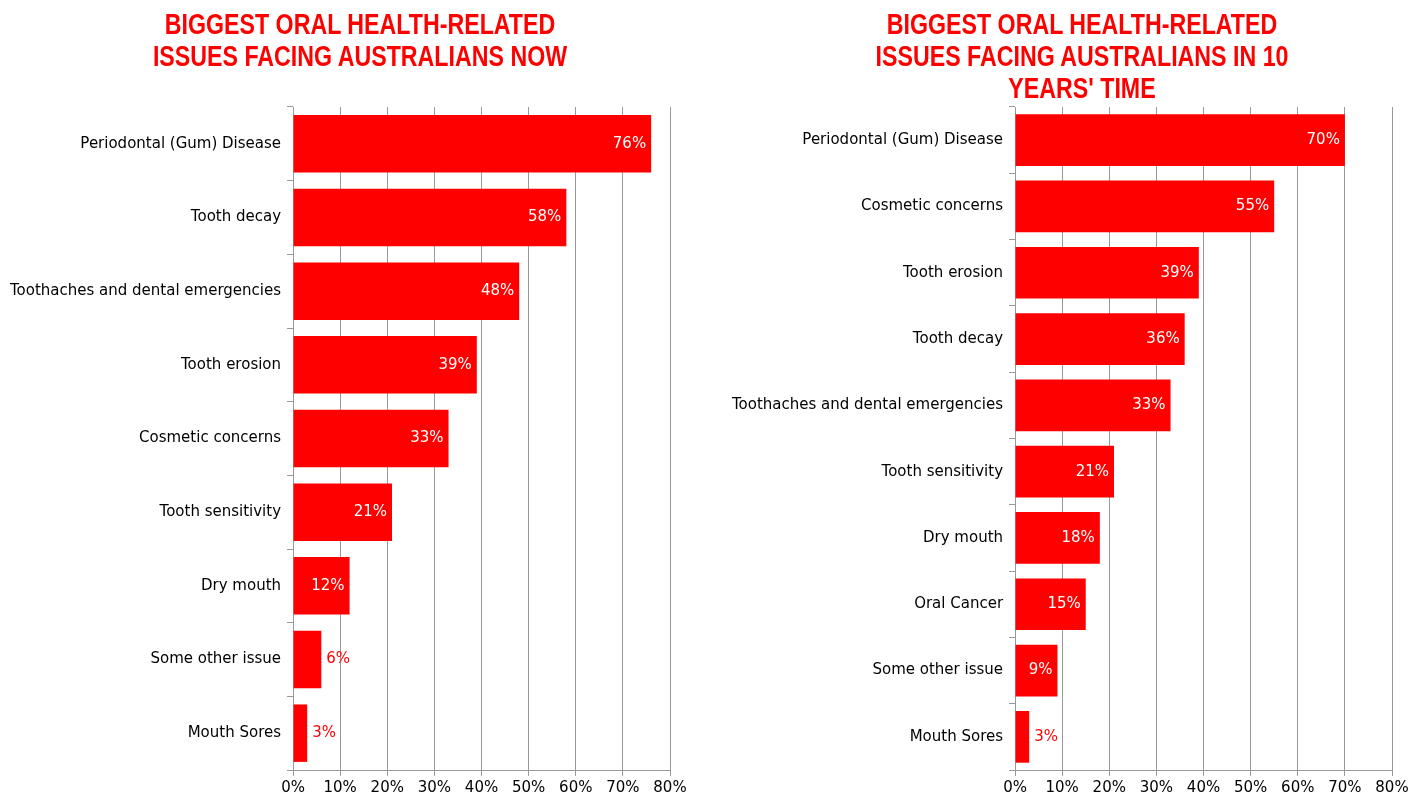 The width and height of the screenshot is (1423, 805). I want to click on data-label: 48%, so click(497, 290).